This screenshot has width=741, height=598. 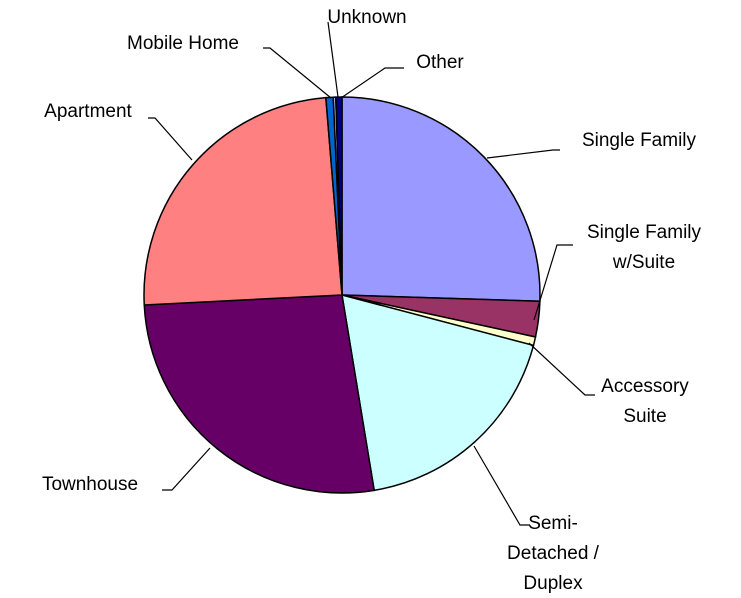 I want to click on slice-label: Townhouse, so click(x=90, y=484).